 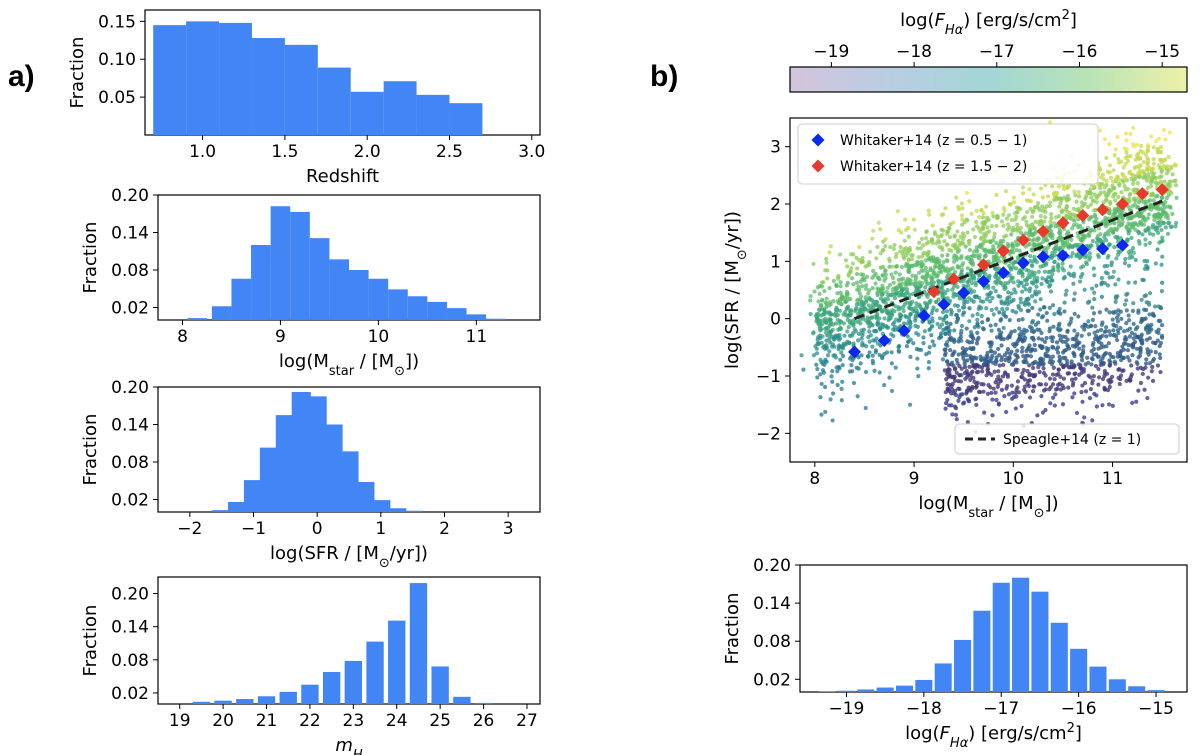 I want to click on x-tick-label: 3.0, so click(x=531, y=152).